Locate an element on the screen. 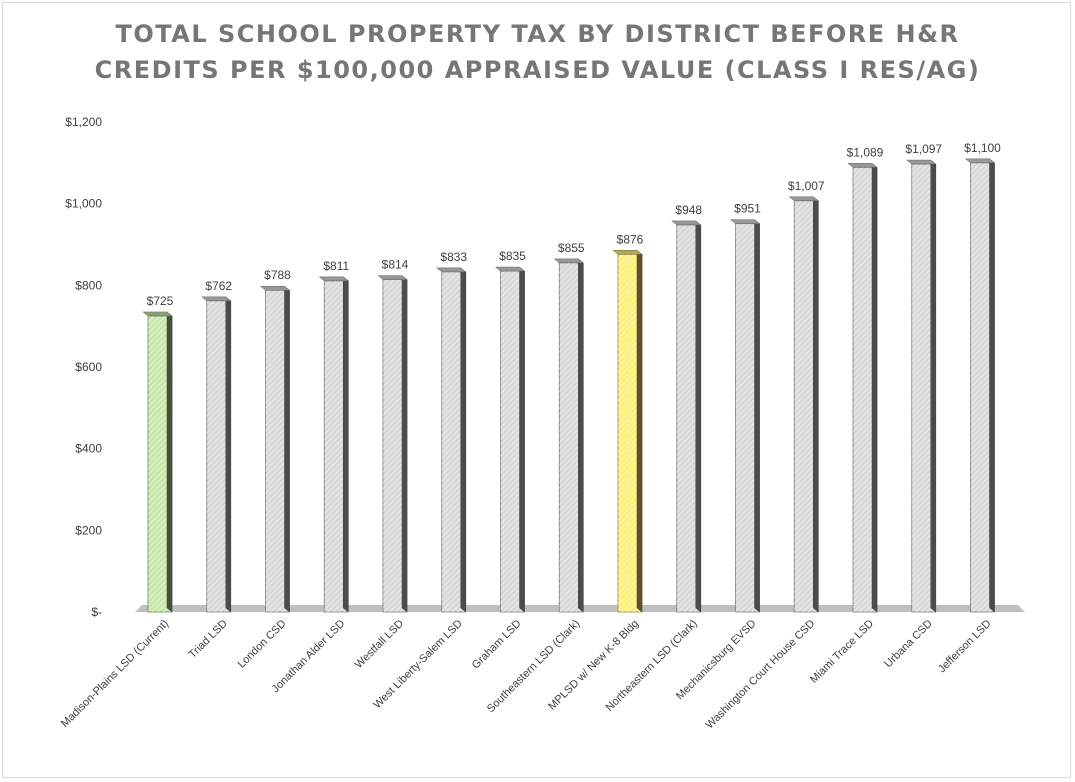 The image size is (1075, 782). data-label: $811 is located at coordinates (336, 266).